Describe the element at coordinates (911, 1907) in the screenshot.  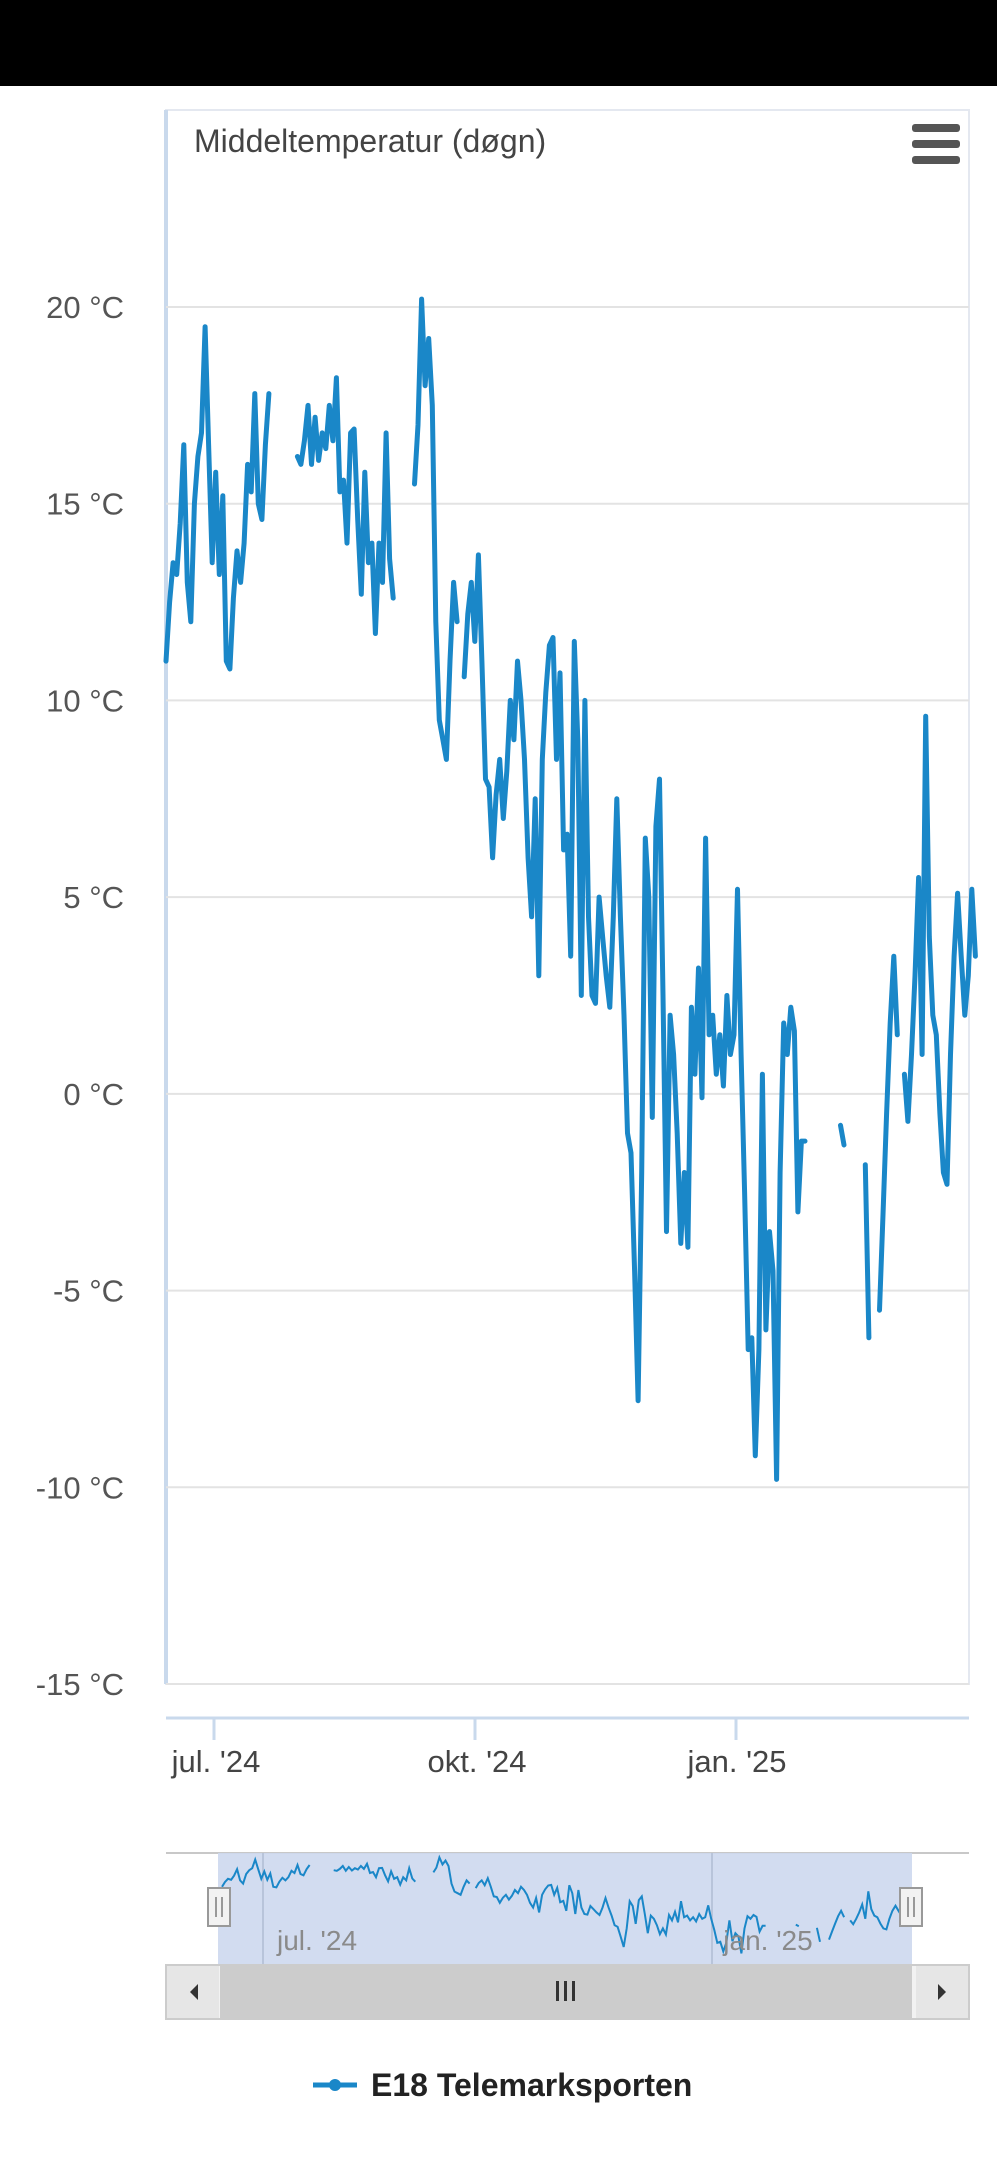
I see `navigator-right-handle` at that location.